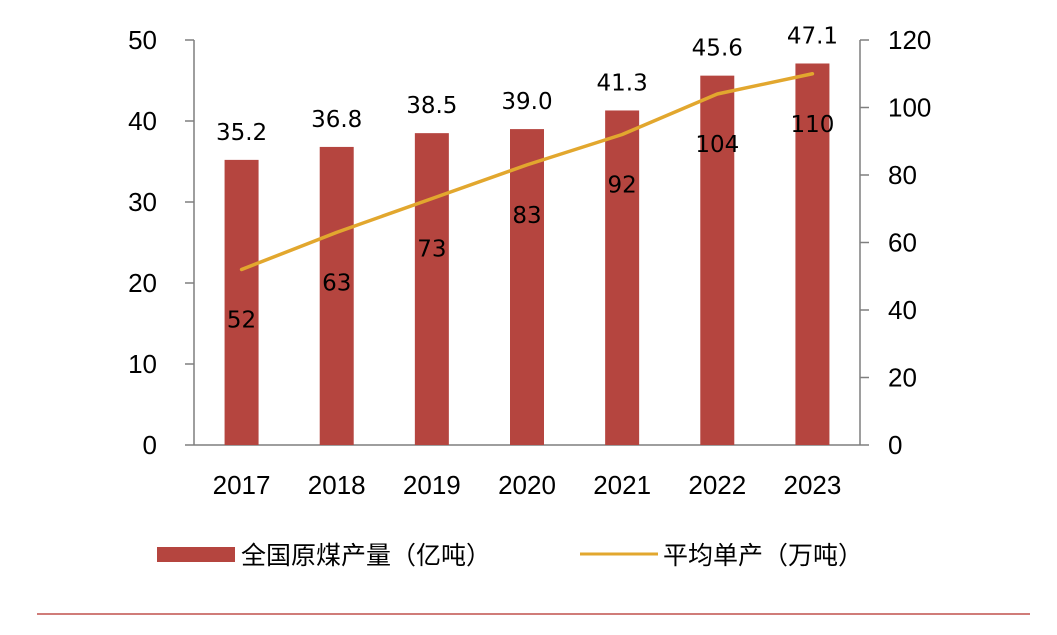 The width and height of the screenshot is (1057, 635). I want to click on right-y-tick-label: 100, so click(909, 108).